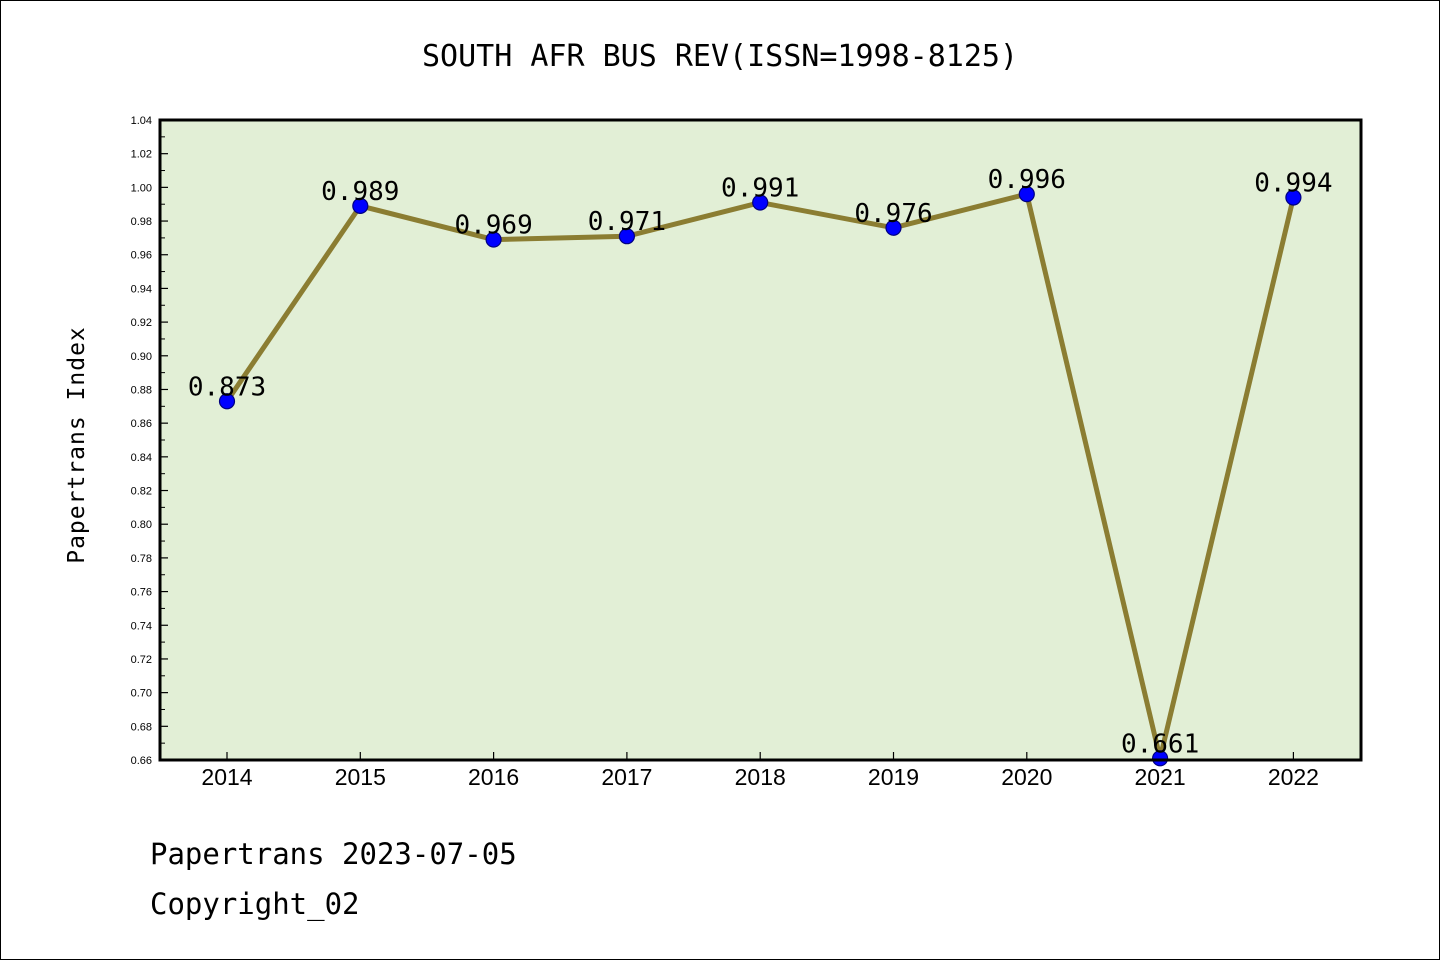 This screenshot has width=1440, height=960. I want to click on data-label-2018: 0.991, so click(760, 189).